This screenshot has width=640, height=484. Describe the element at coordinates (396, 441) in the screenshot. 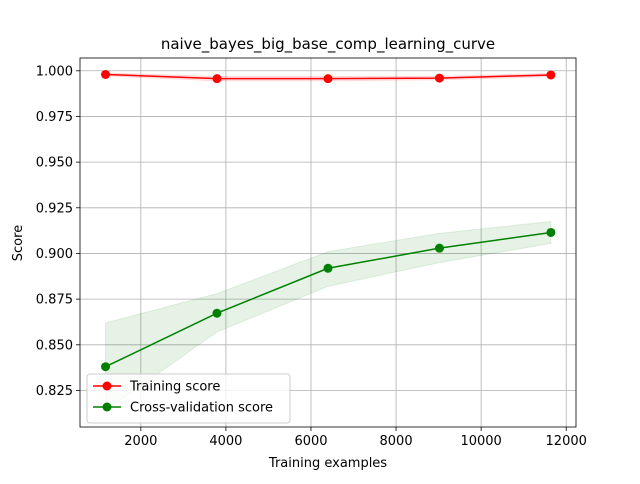

I see `x-tick-label: 8000` at that location.